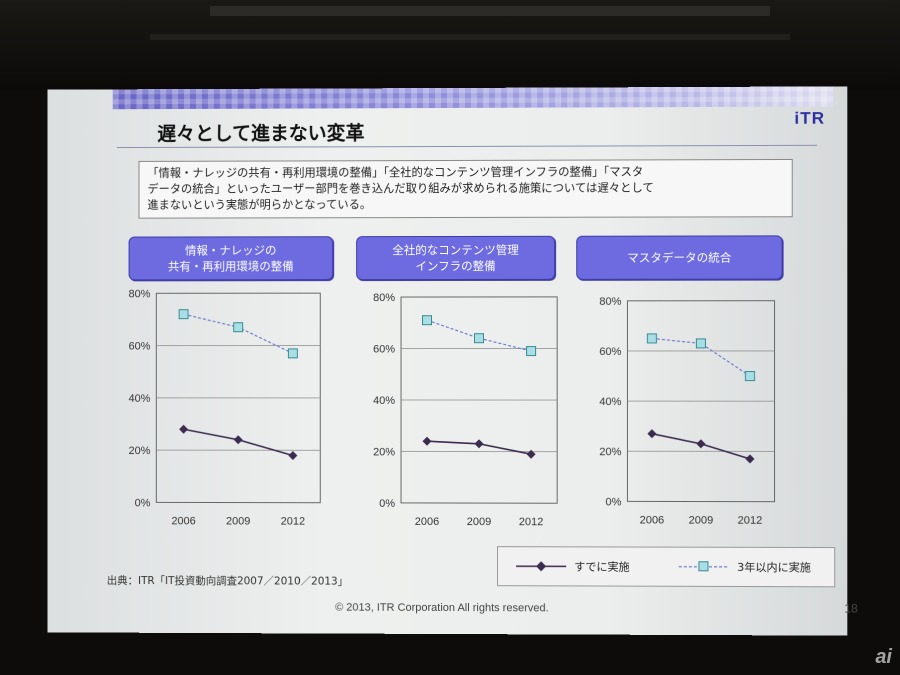  Describe the element at coordinates (851, 608) in the screenshot. I see `page-number: 18` at that location.